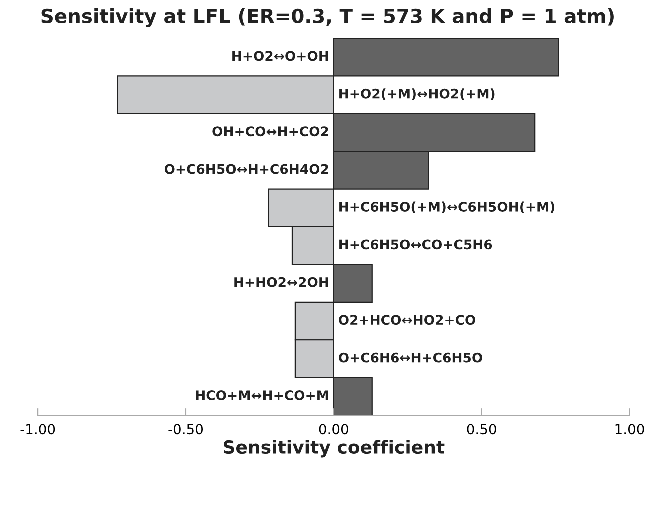 The height and width of the screenshot is (513, 656). What do you see at coordinates (246, 169) in the screenshot?
I see `y-tick-label: O+C6H5O↔H+C6H4O2` at bounding box center [246, 169].